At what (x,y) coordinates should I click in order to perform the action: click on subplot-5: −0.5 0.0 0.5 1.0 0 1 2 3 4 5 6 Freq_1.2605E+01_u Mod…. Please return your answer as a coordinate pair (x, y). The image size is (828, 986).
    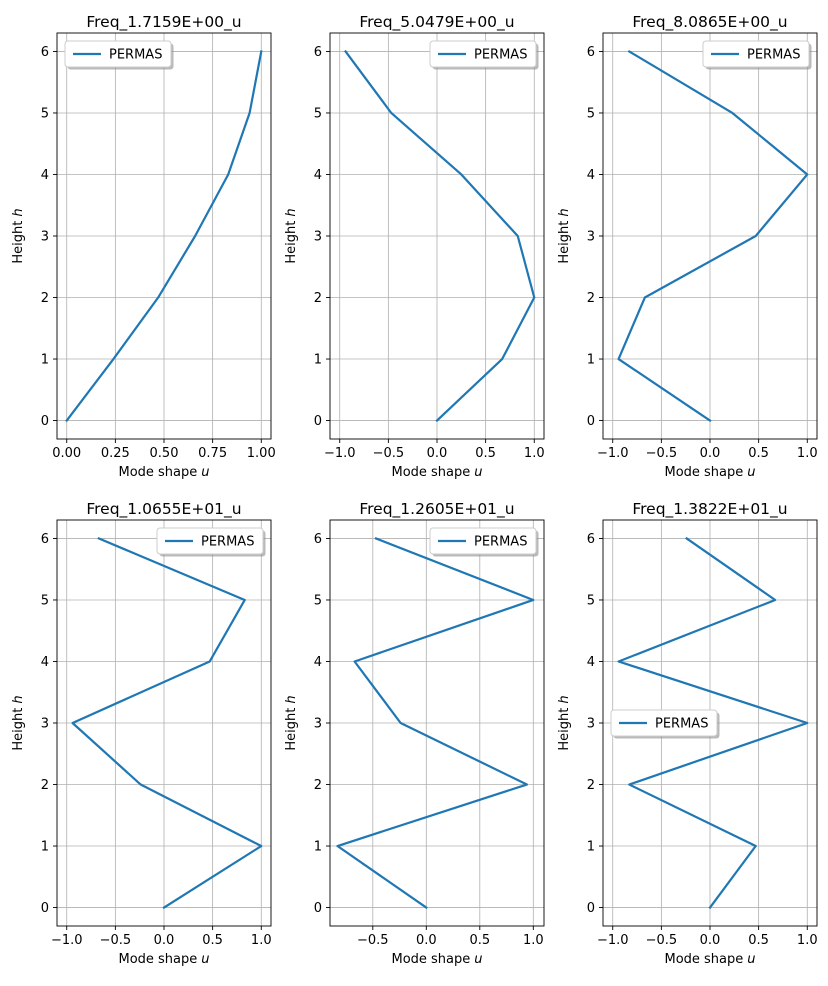
    Looking at the image, I should click on (414, 733).